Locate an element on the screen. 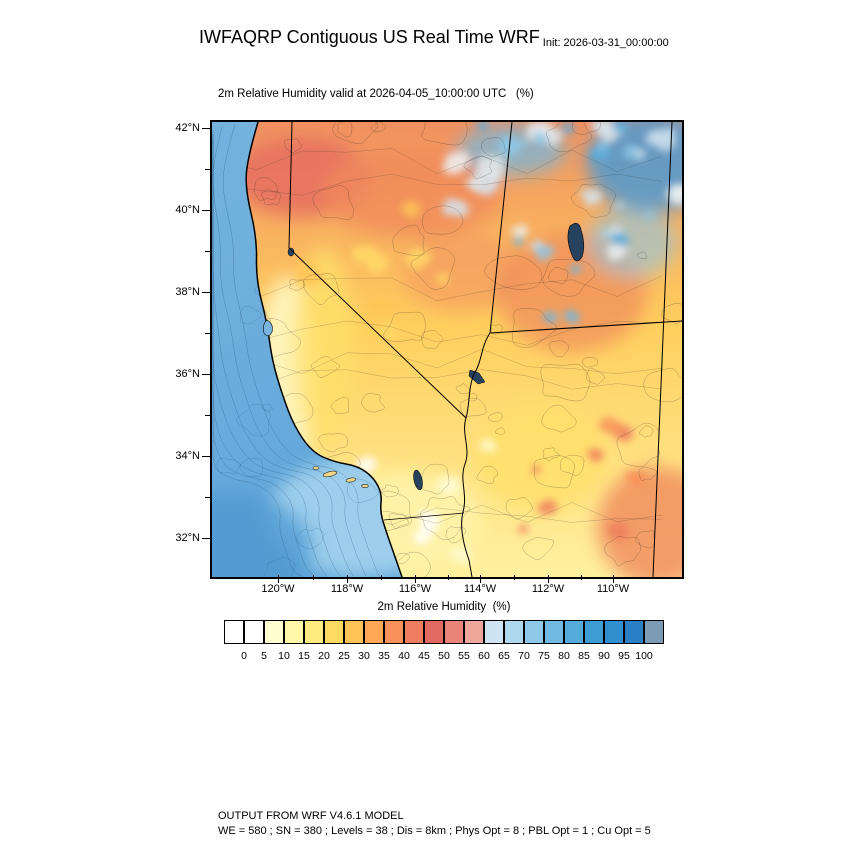 The height and width of the screenshot is (850, 850). colorbar-tick-label: 50 is located at coordinates (444, 656).